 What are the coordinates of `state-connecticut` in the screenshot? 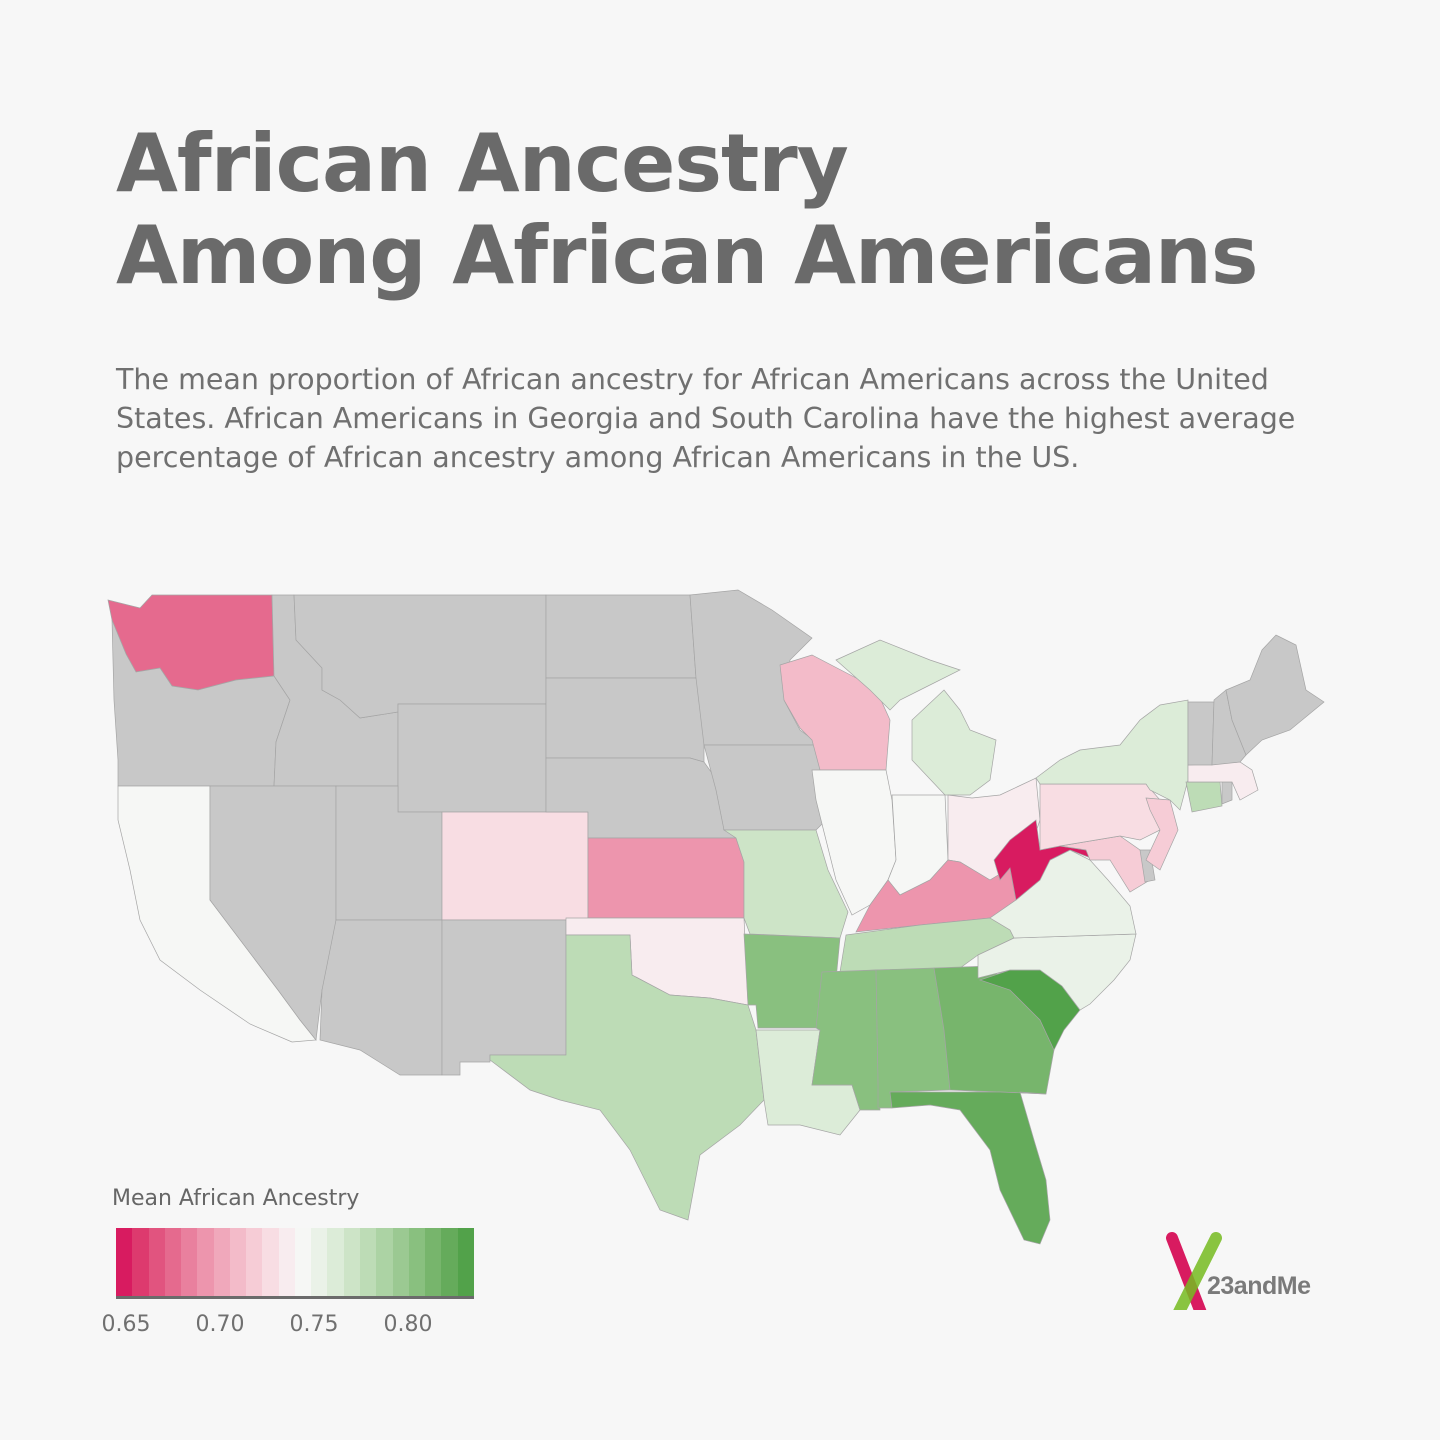 It's located at (1204, 797).